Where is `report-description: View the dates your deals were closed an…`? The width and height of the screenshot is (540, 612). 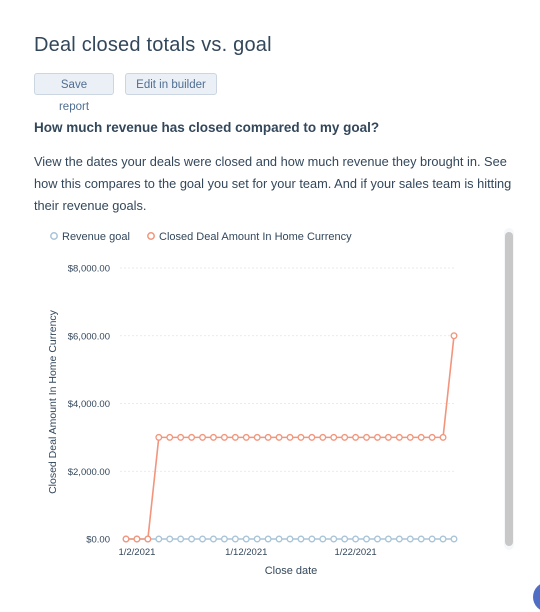
report-description: View the dates your deals were closed an… is located at coordinates (273, 183).